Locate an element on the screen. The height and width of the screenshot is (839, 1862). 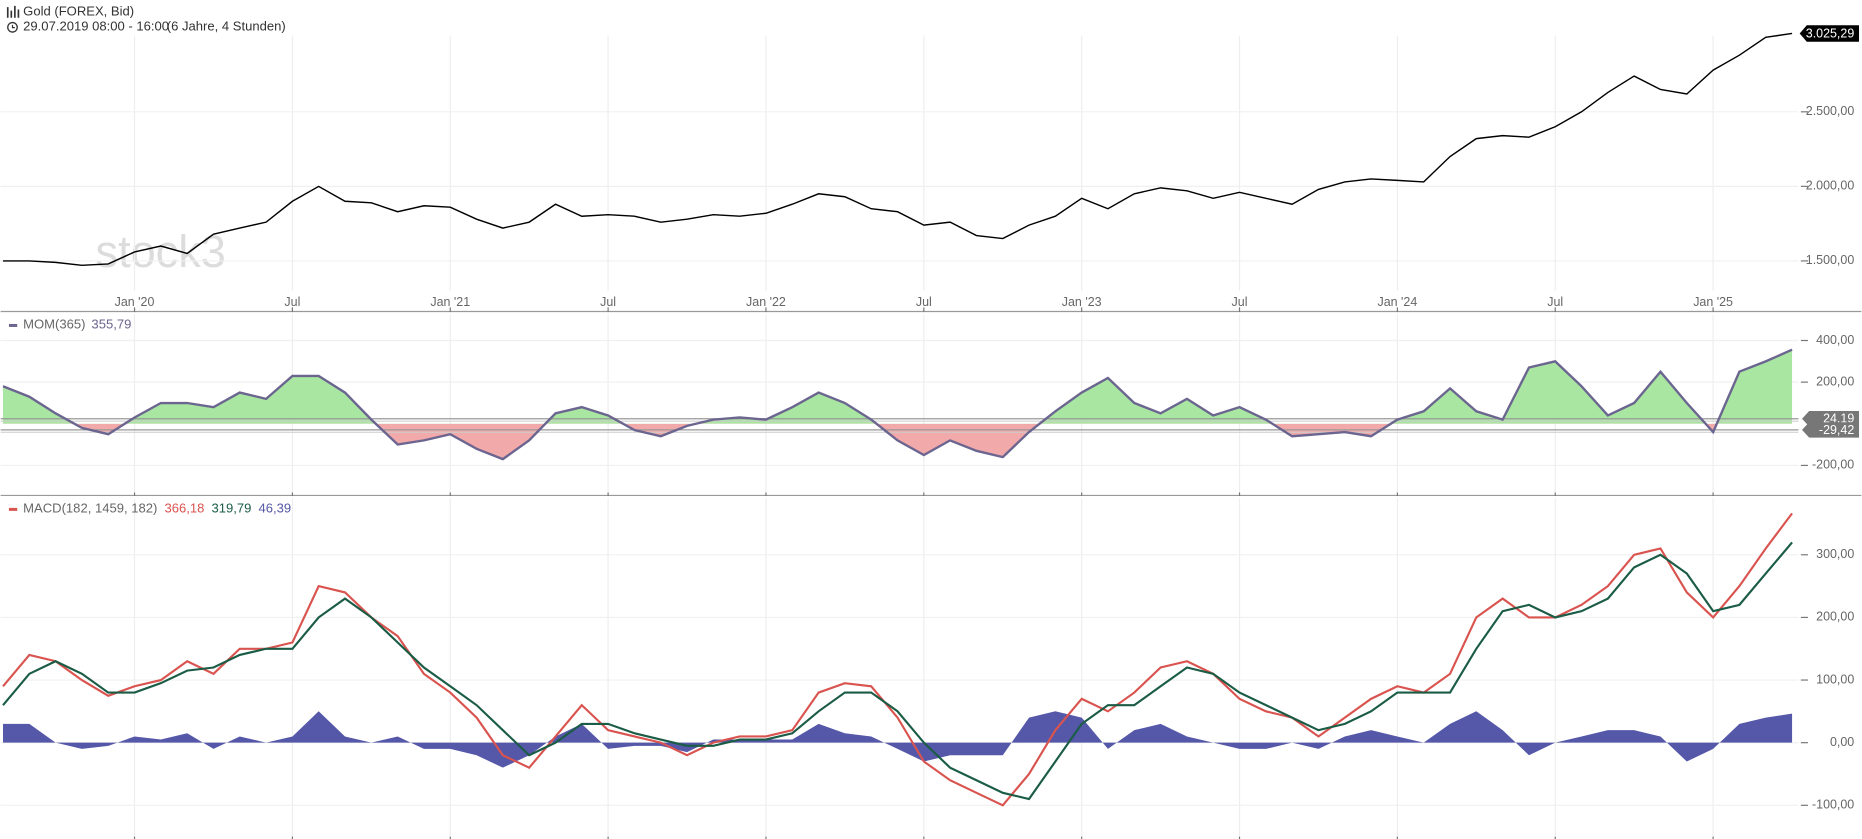
y-tick-label: 2.000,00 is located at coordinates (1830, 186).